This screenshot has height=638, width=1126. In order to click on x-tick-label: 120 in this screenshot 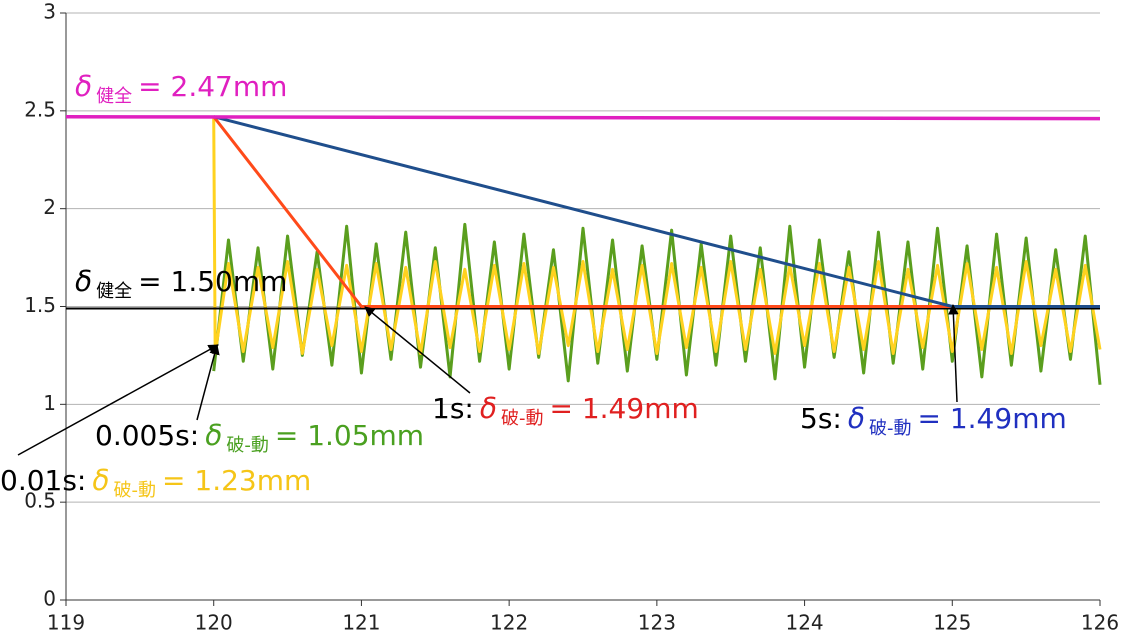, I will do `click(214, 623)`.